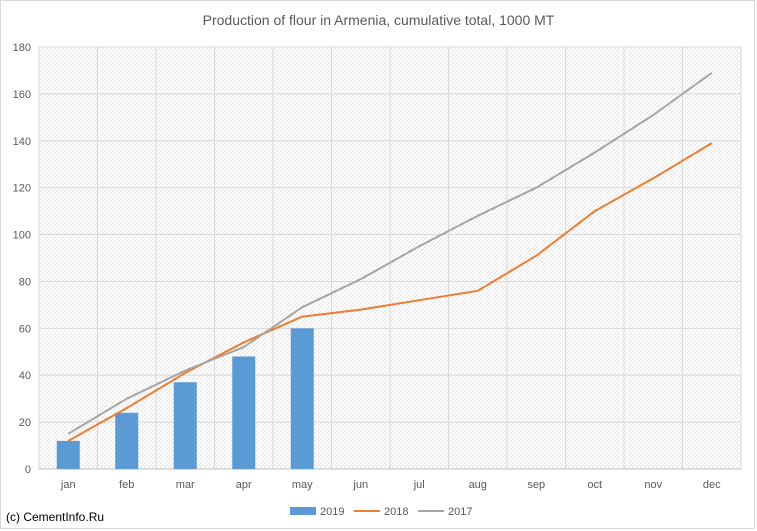 The height and width of the screenshot is (531, 757). What do you see at coordinates (28, 470) in the screenshot?
I see `y-tick-label: 0` at bounding box center [28, 470].